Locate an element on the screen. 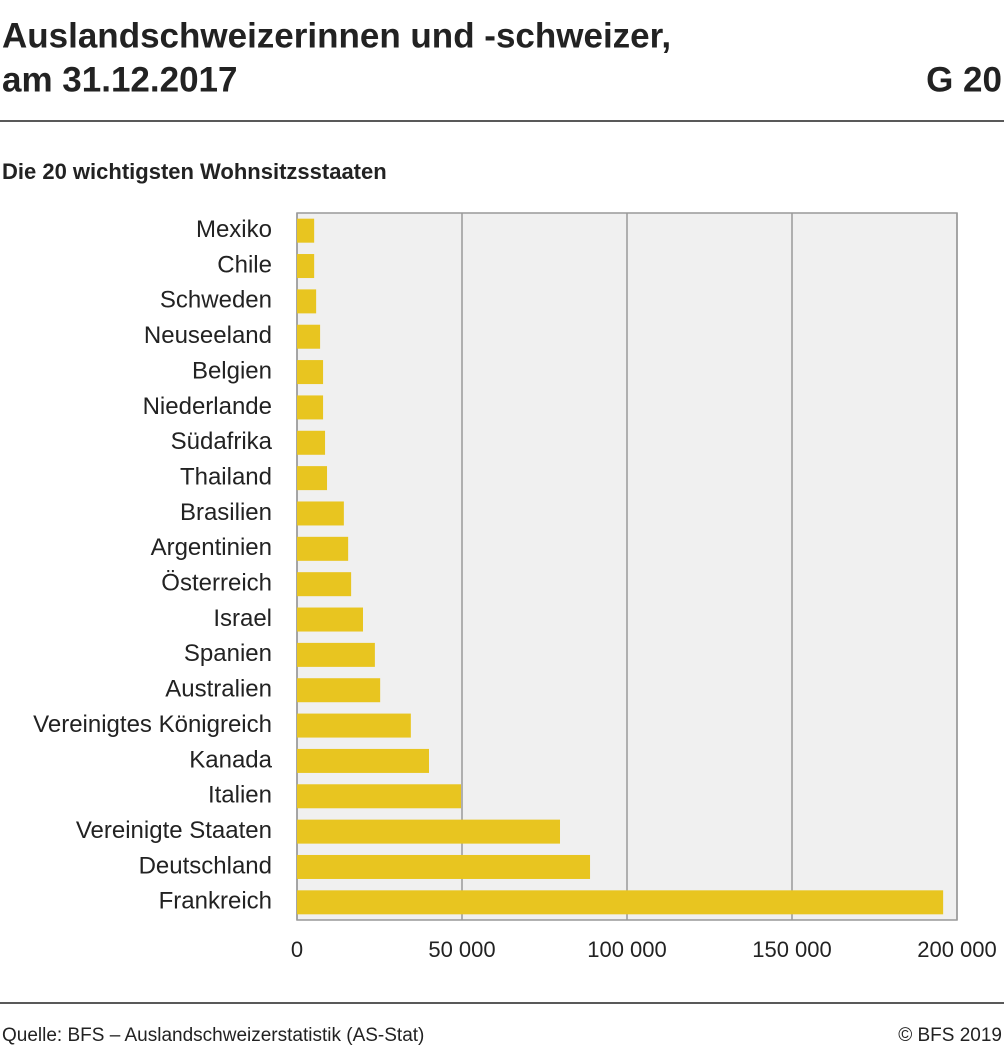 This screenshot has width=1004, height=1061. y-tick-label: Mexiko is located at coordinates (234, 229).